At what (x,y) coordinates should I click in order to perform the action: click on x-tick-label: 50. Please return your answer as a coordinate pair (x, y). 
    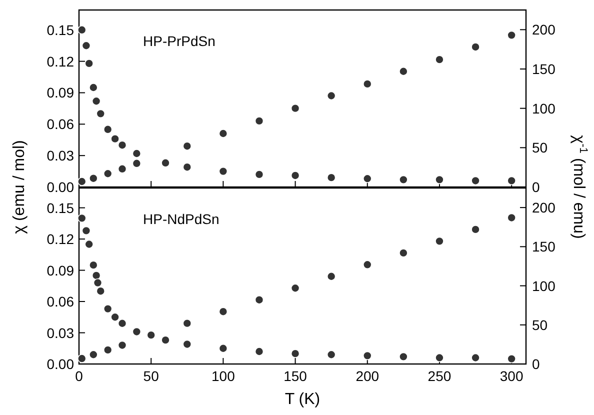
    Looking at the image, I should click on (151, 376).